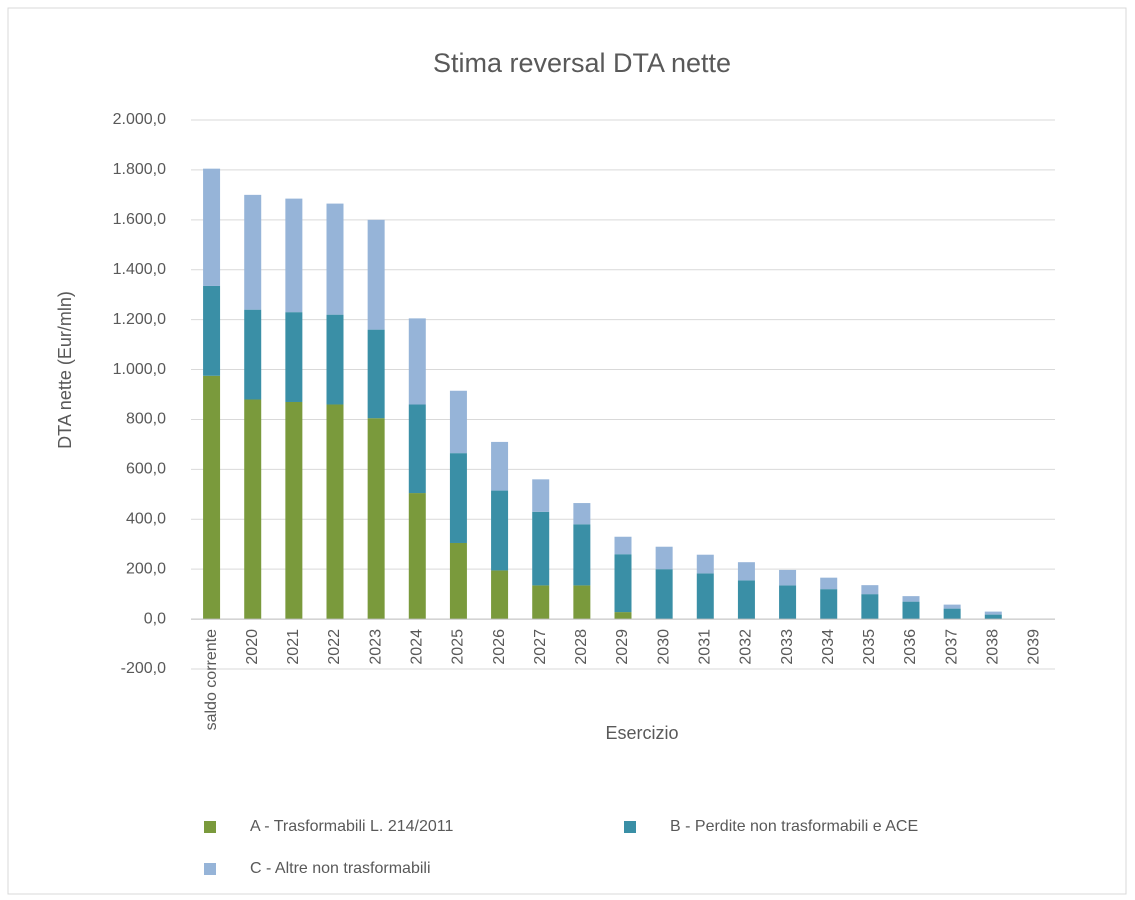 This screenshot has height=900, width=1135. What do you see at coordinates (340, 868) in the screenshot?
I see `legend-label: C - Altre non trasformabili` at bounding box center [340, 868].